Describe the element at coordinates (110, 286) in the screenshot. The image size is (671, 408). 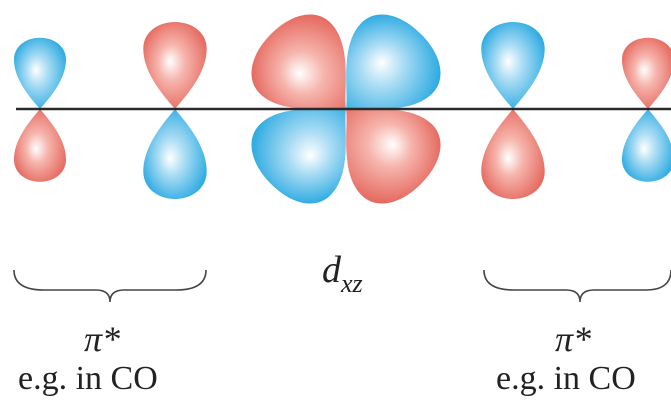
I see `left-brace` at that location.